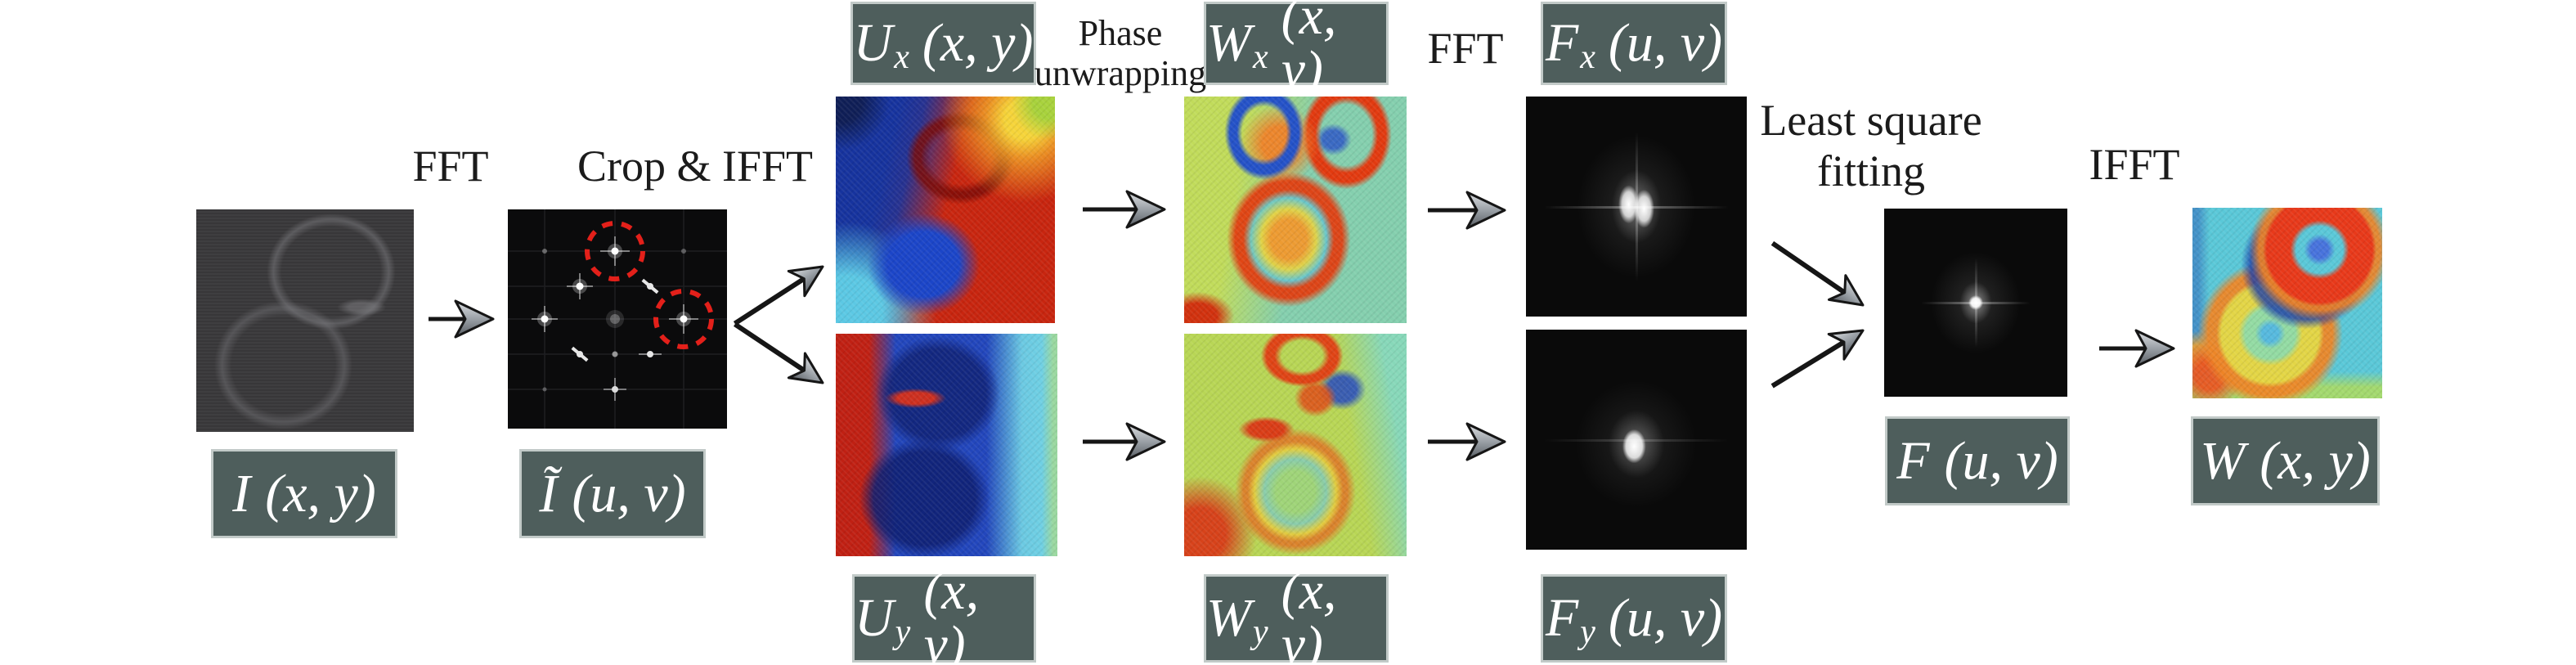 This screenshot has height=665, width=2576. I want to click on arrow-fit-lower, so click(1817, 359).